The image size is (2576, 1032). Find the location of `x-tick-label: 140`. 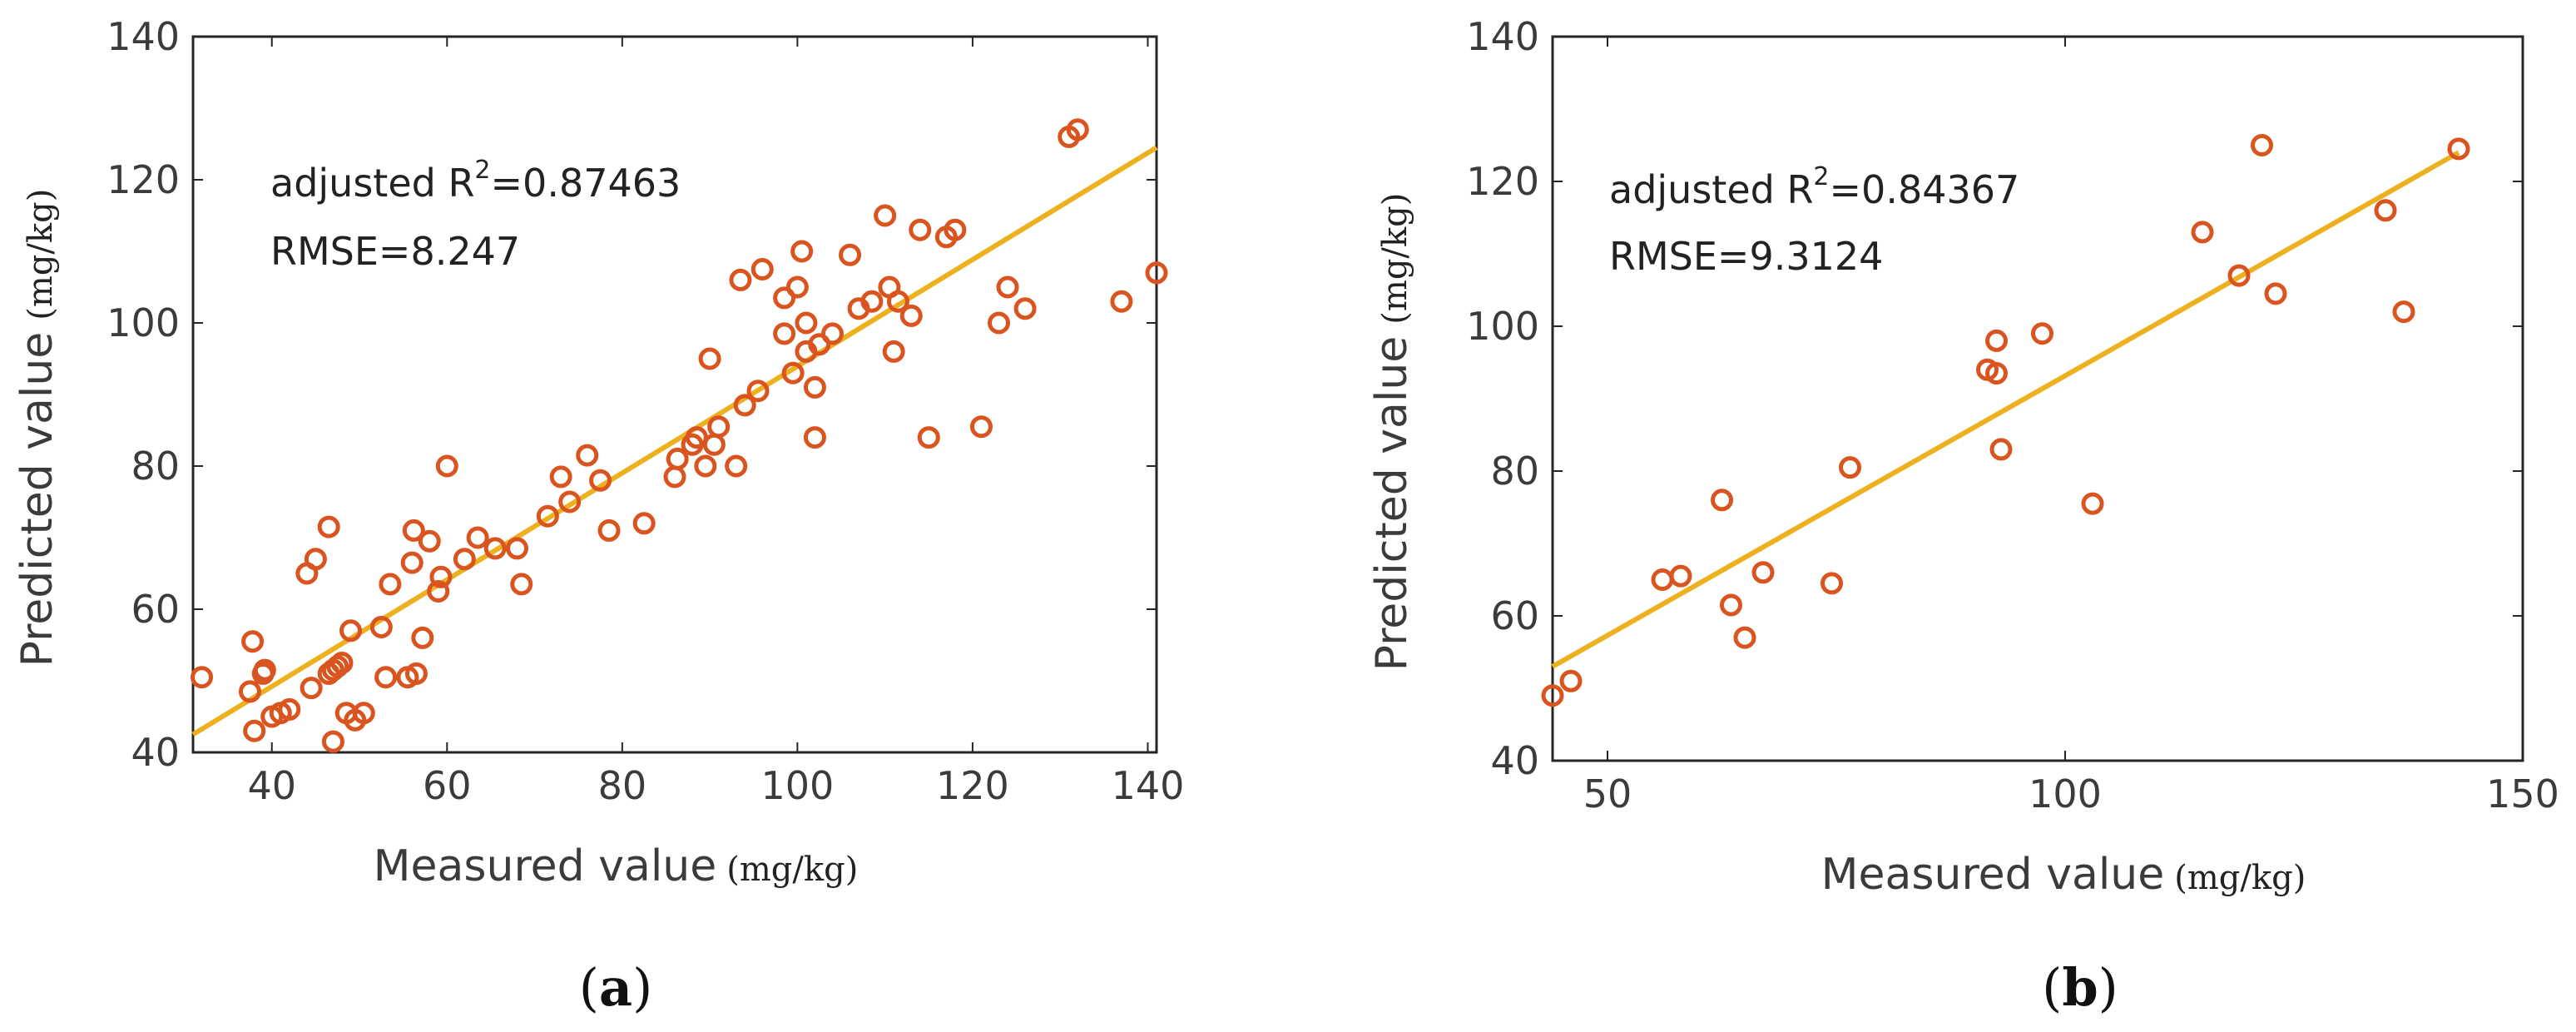

x-tick-label: 140 is located at coordinates (1149, 785).